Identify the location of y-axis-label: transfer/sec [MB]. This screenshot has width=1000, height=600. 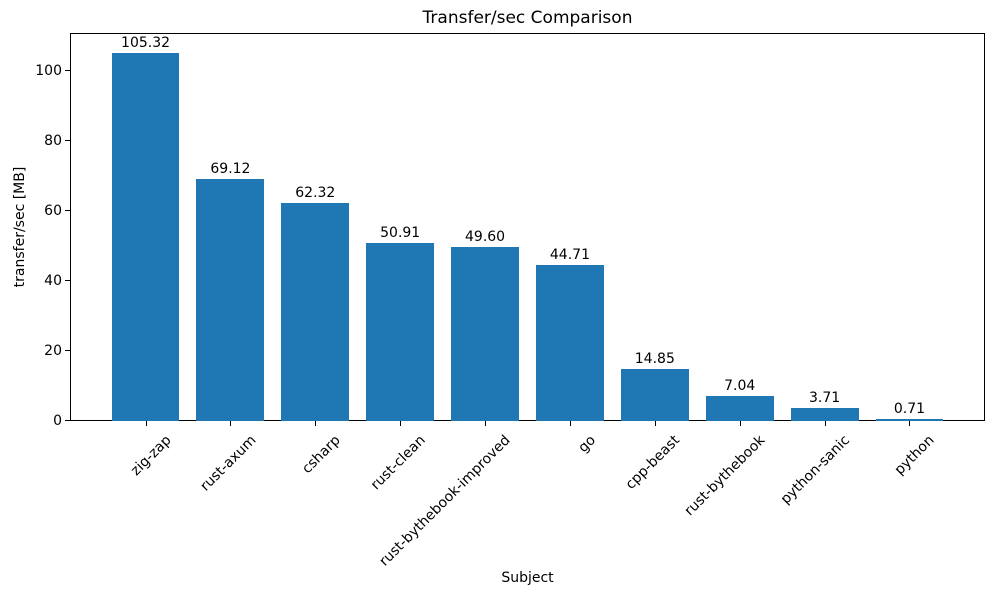
(20, 227).